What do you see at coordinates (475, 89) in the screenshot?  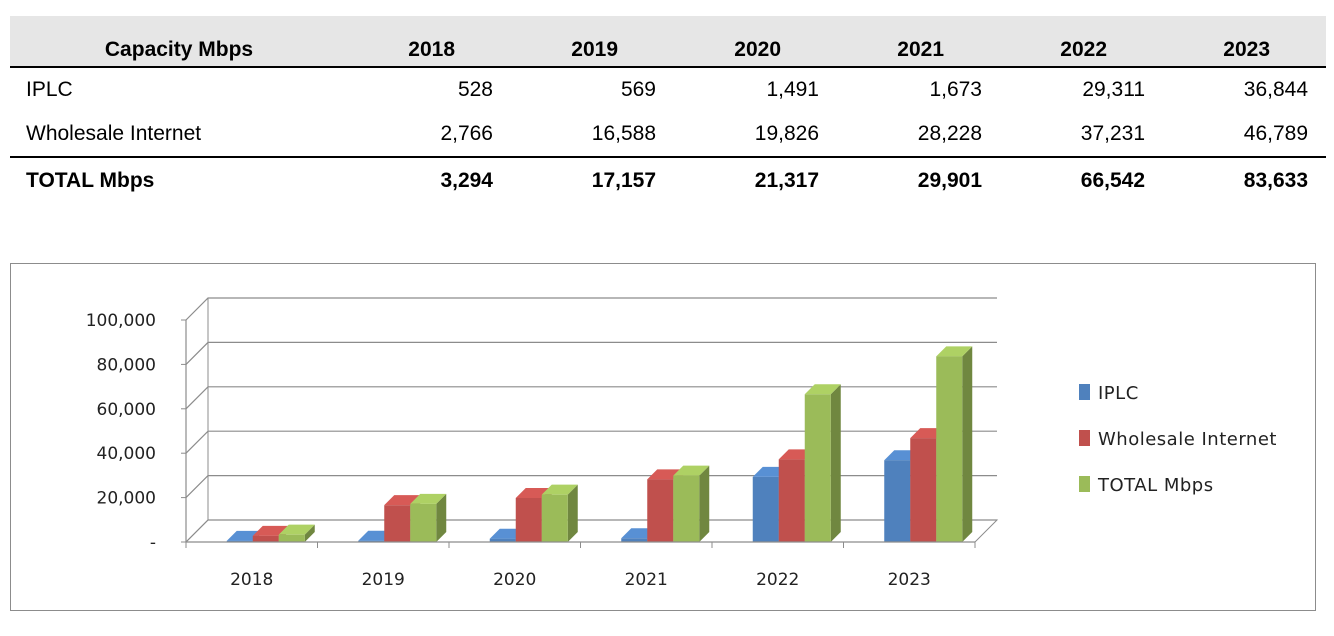 I see `table-cell: 528` at bounding box center [475, 89].